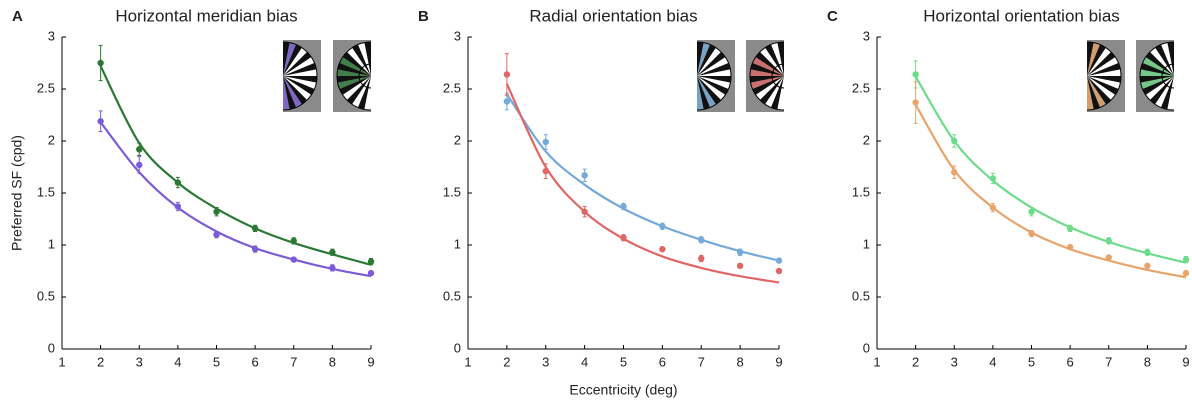  What do you see at coordinates (17, 16) in the screenshot?
I see `panel-letter: A` at bounding box center [17, 16].